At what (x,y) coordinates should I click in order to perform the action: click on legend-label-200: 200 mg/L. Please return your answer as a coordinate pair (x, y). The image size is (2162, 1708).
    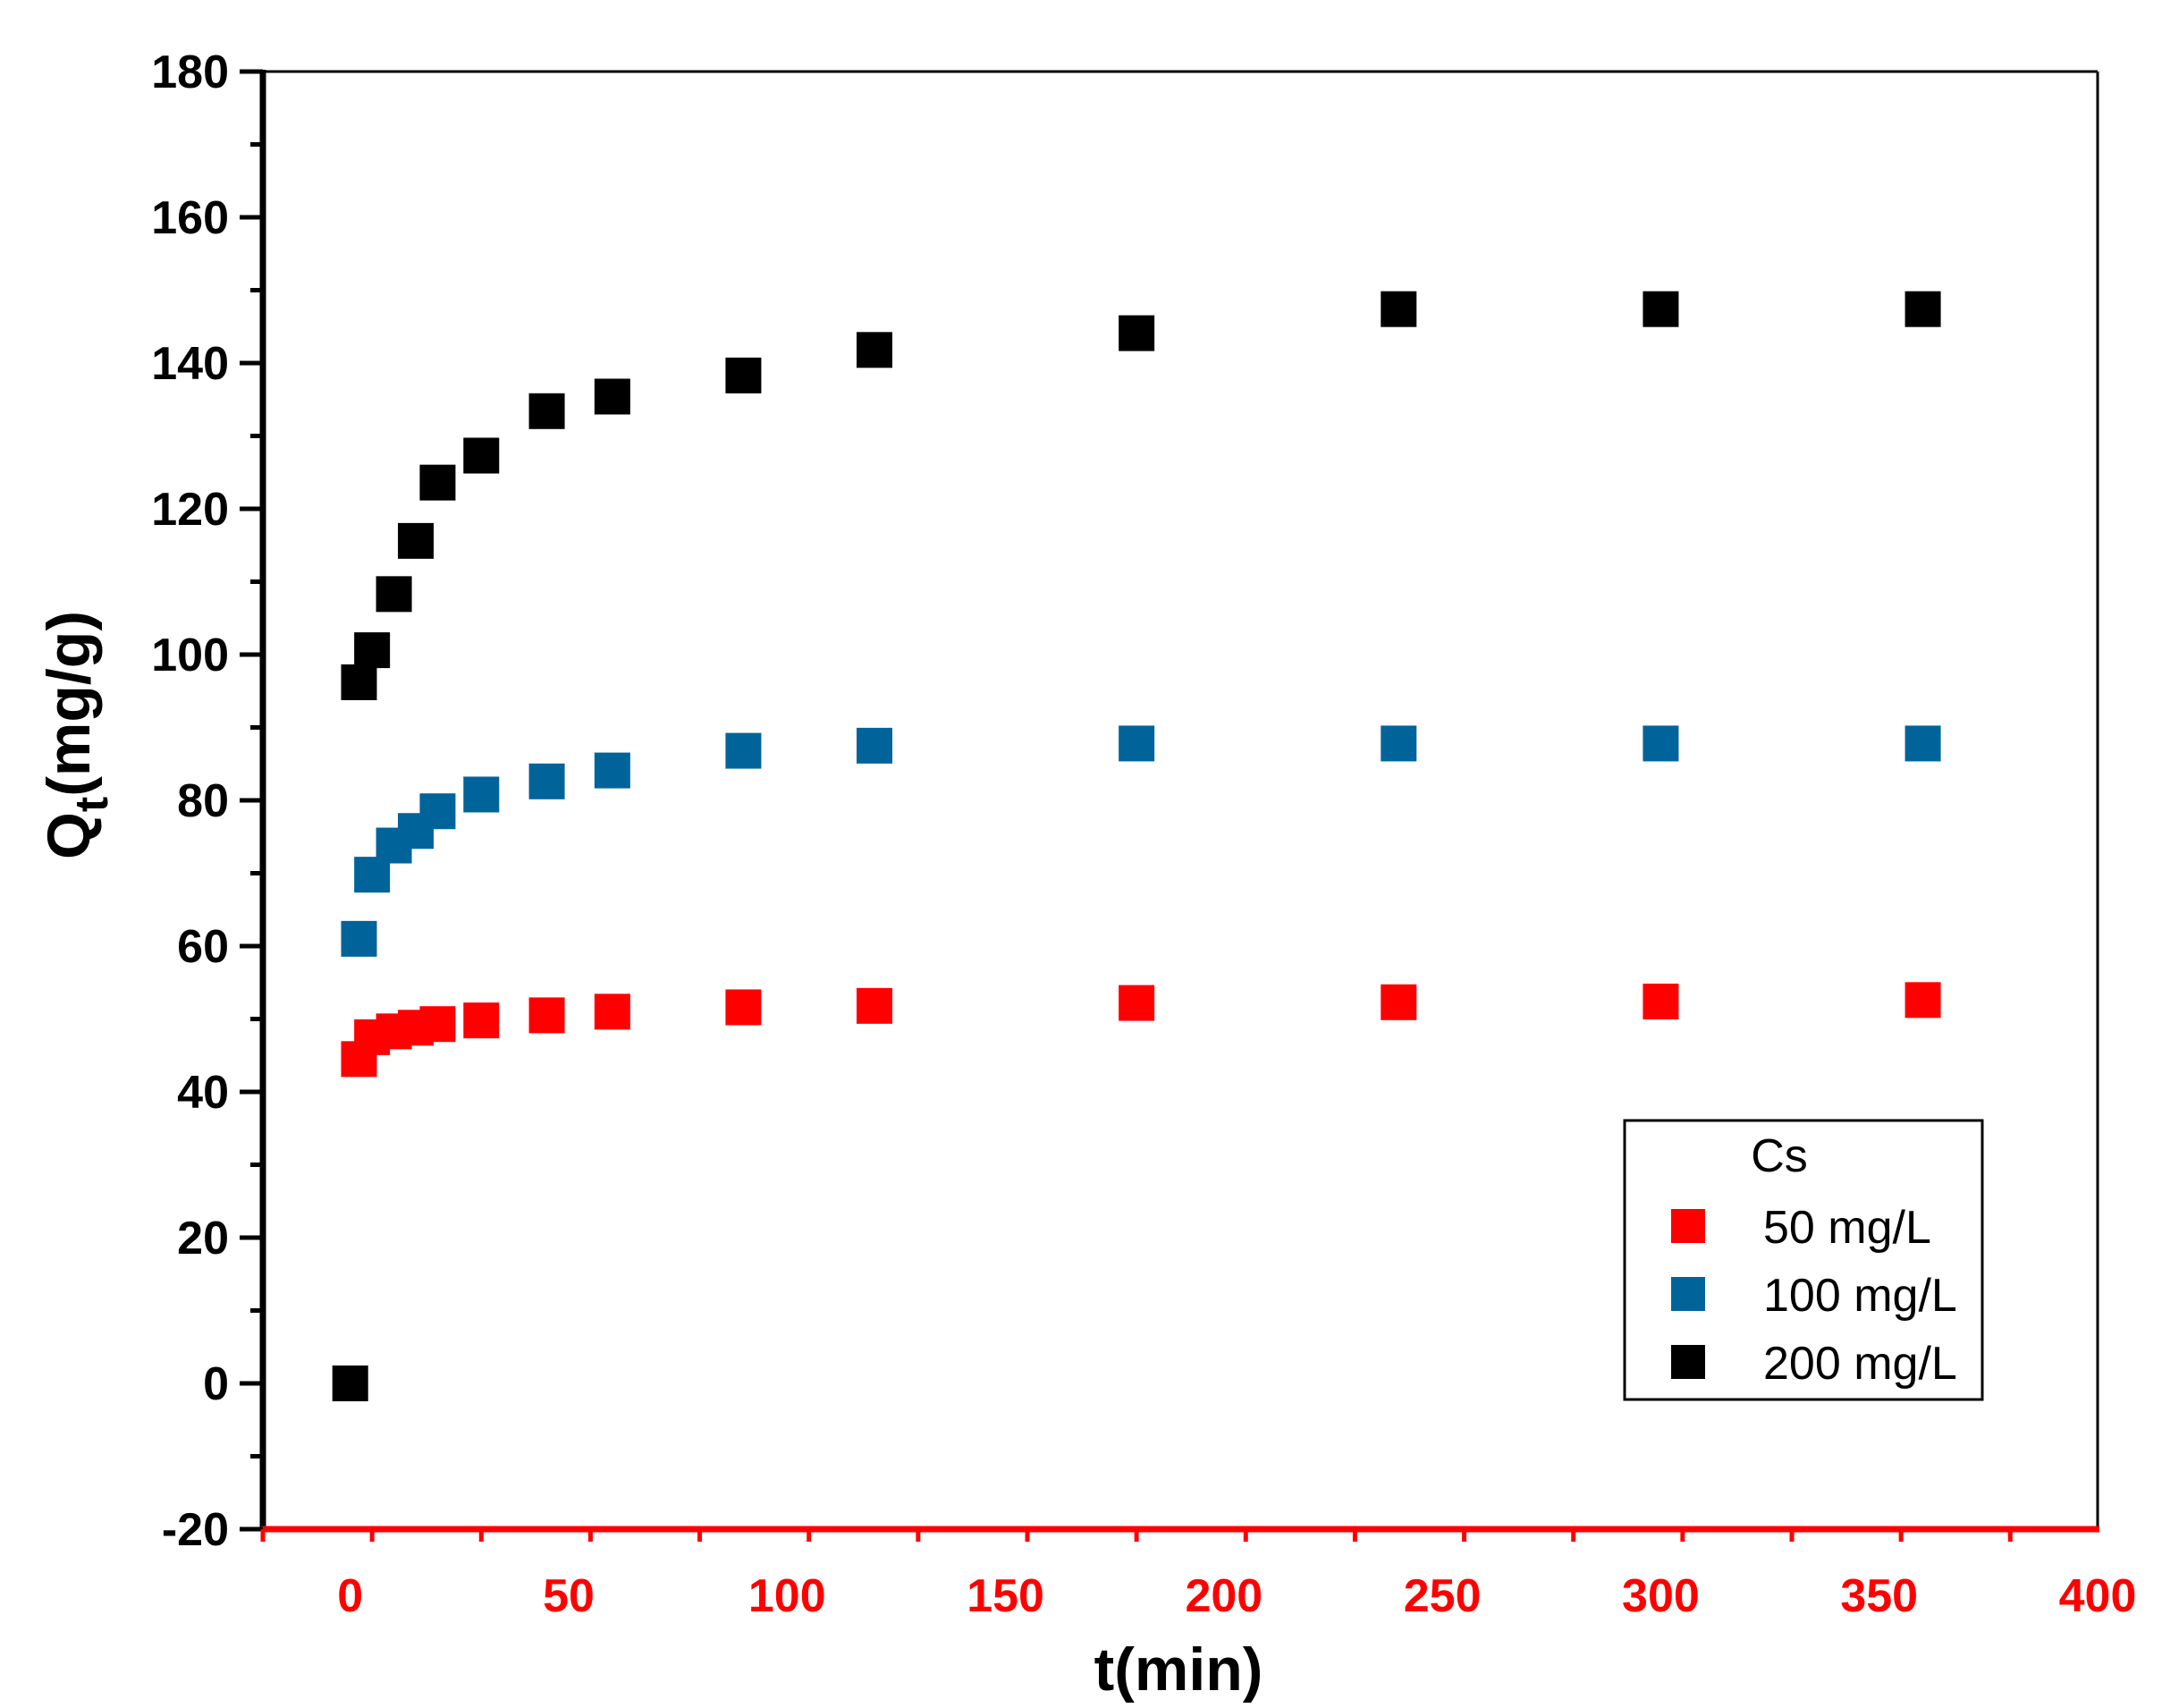
    Looking at the image, I should click on (1860, 1364).